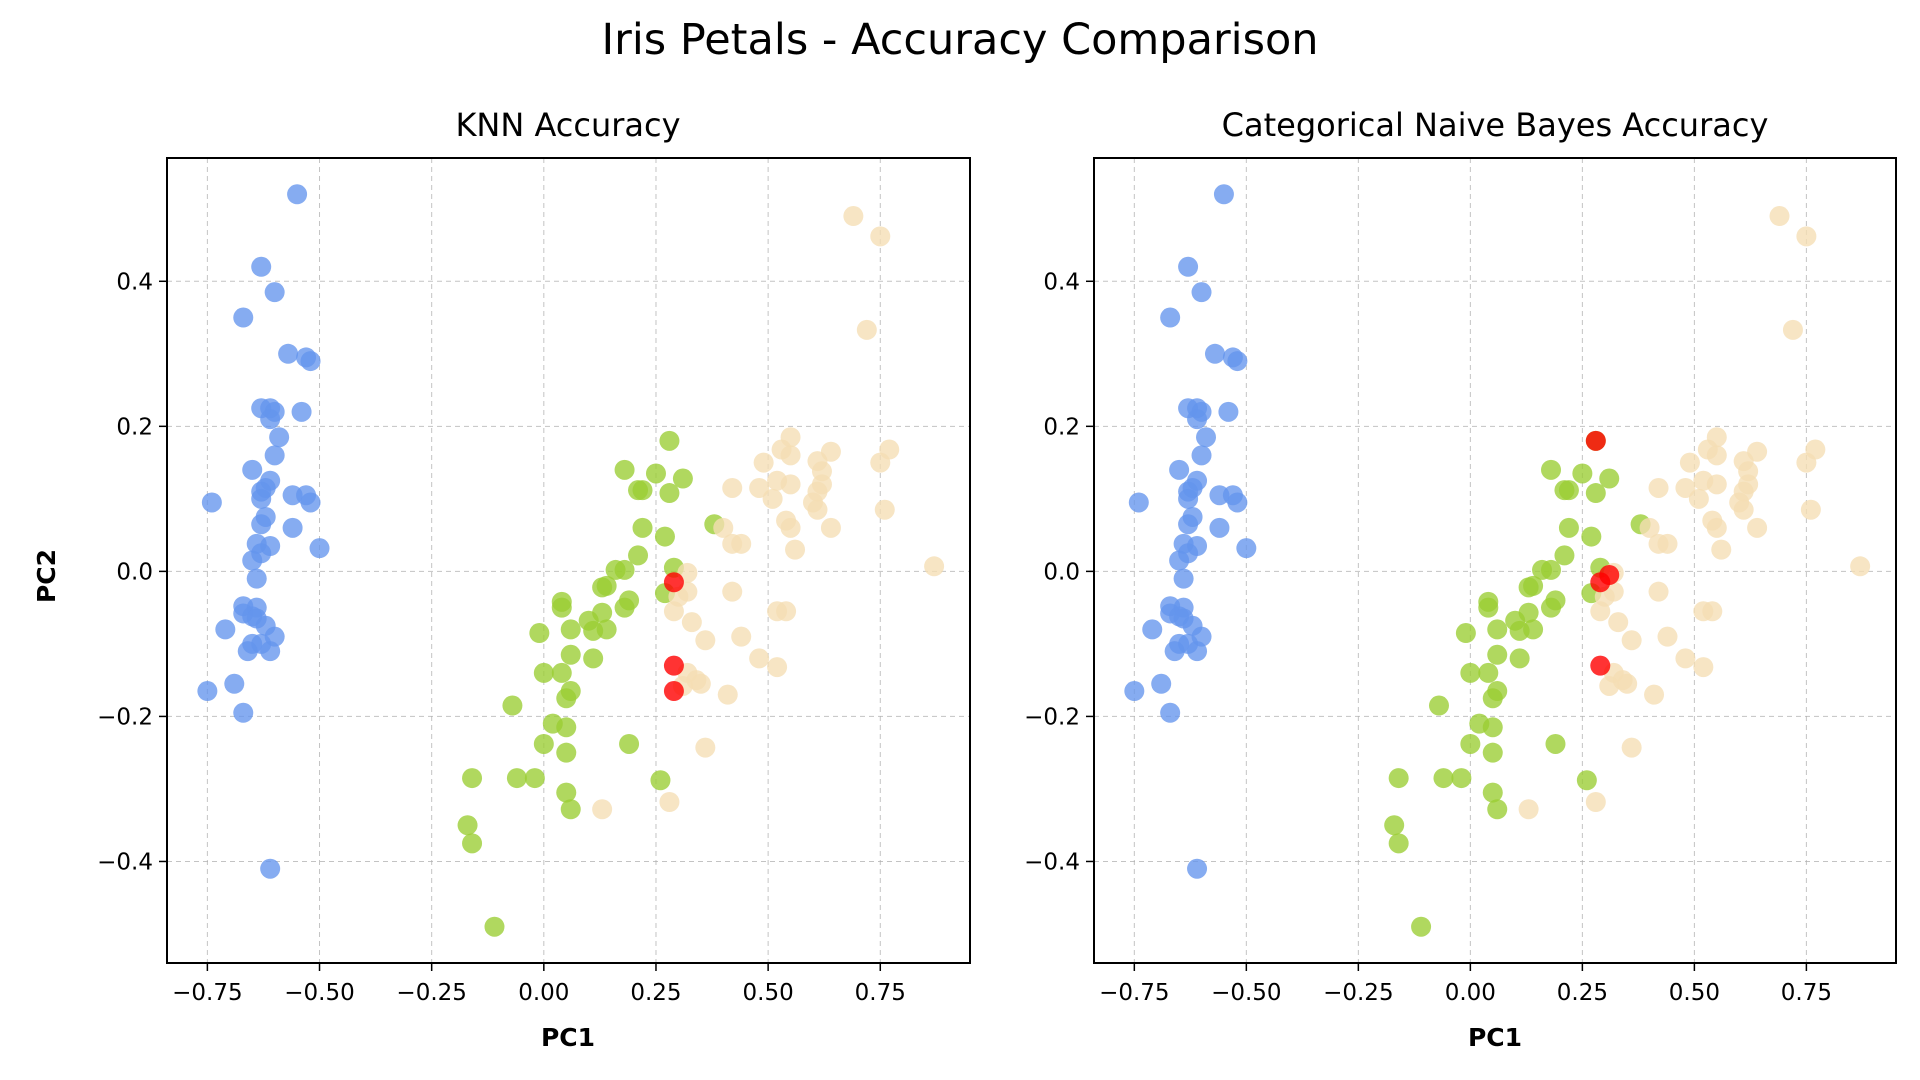 The width and height of the screenshot is (1920, 1080). I want to click on naive-bayes-x-tick-label: 0.25, so click(1582, 993).